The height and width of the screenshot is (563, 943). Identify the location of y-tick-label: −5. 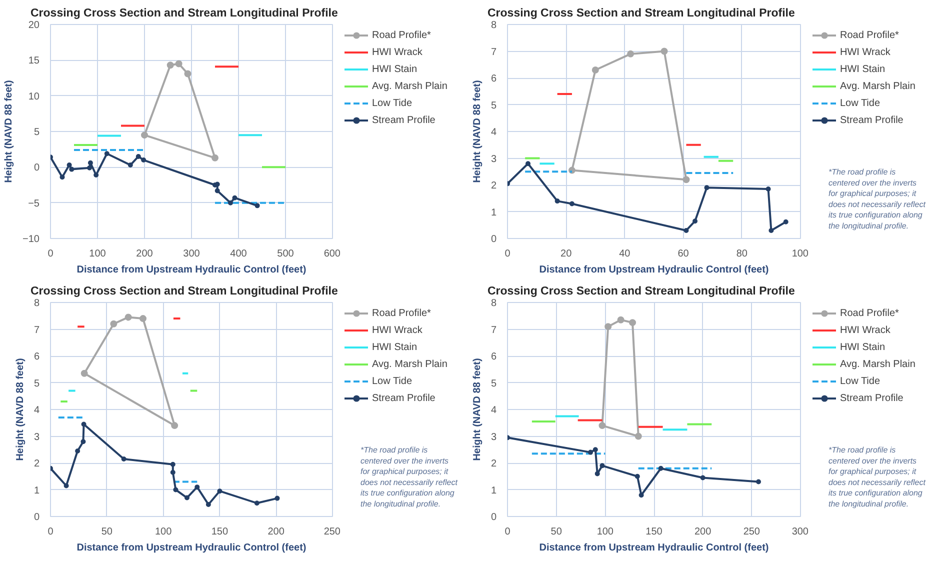
(34, 204).